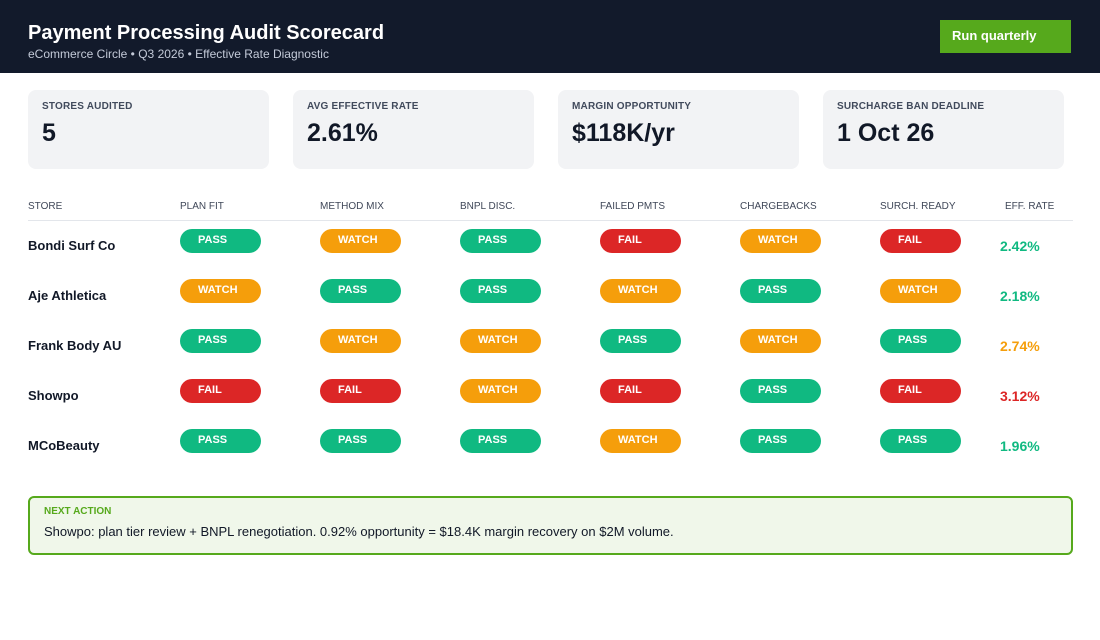 Image resolution: width=1100 pixels, height=640 pixels. Describe the element at coordinates (920, 291) in the screenshot. I see `status-badge-surch-ready: WATCH` at that location.